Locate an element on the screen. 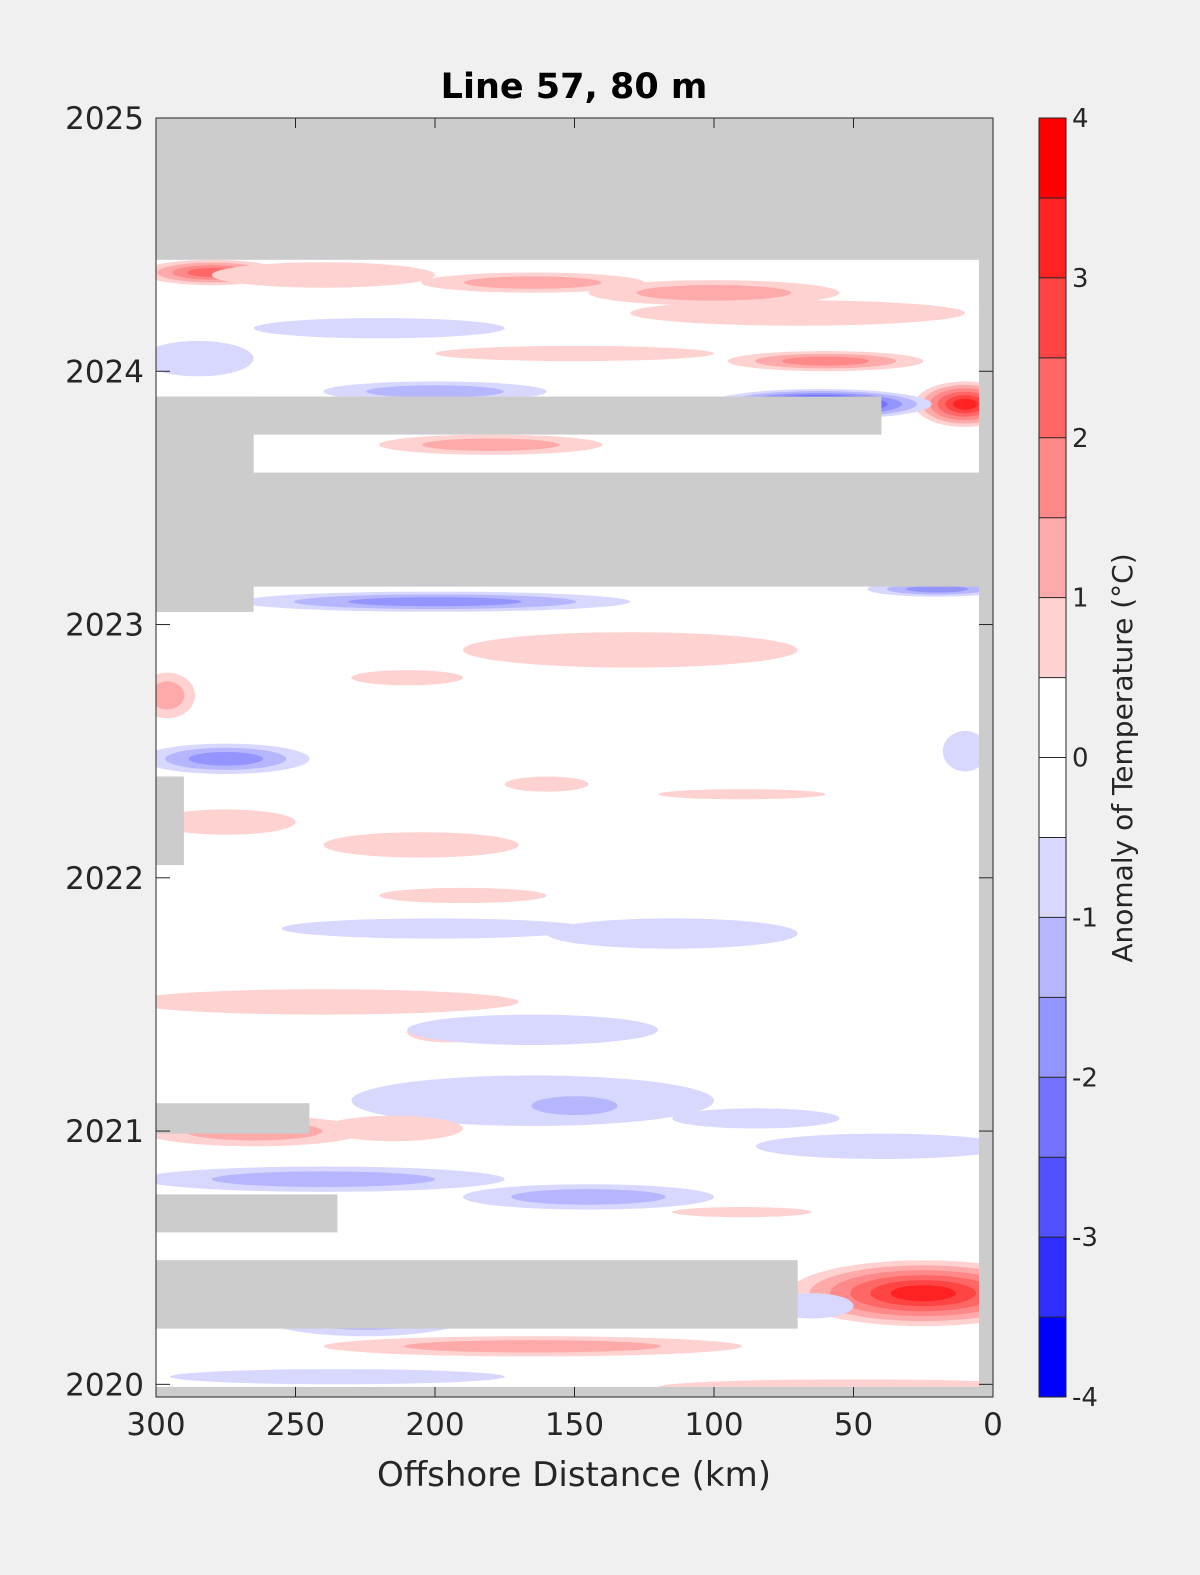 This screenshot has width=1200, height=1575. chart-title: Line 57, 80 m is located at coordinates (574, 87).